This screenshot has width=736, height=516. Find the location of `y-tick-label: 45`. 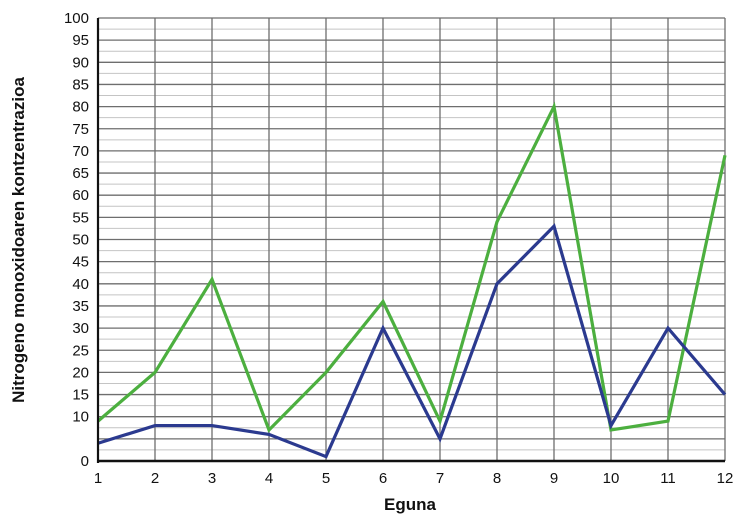

y-tick-label: 45 is located at coordinates (80, 262).